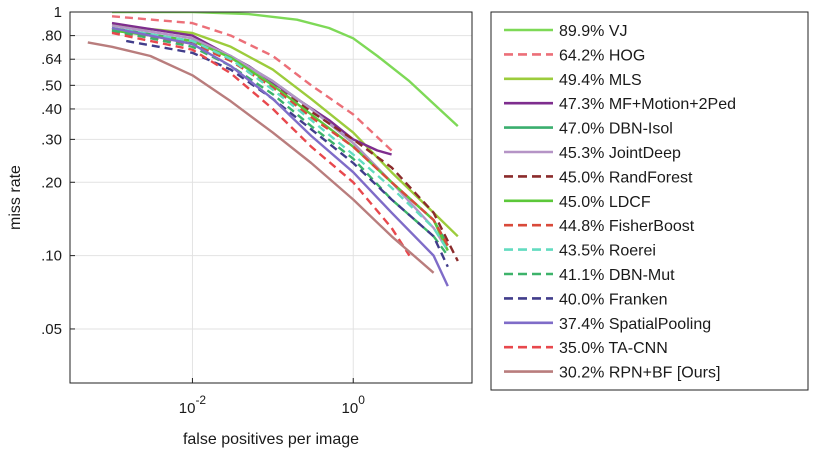 The height and width of the screenshot is (451, 820). Describe the element at coordinates (58, 12) in the screenshot. I see `y-tick-label: 1` at that location.